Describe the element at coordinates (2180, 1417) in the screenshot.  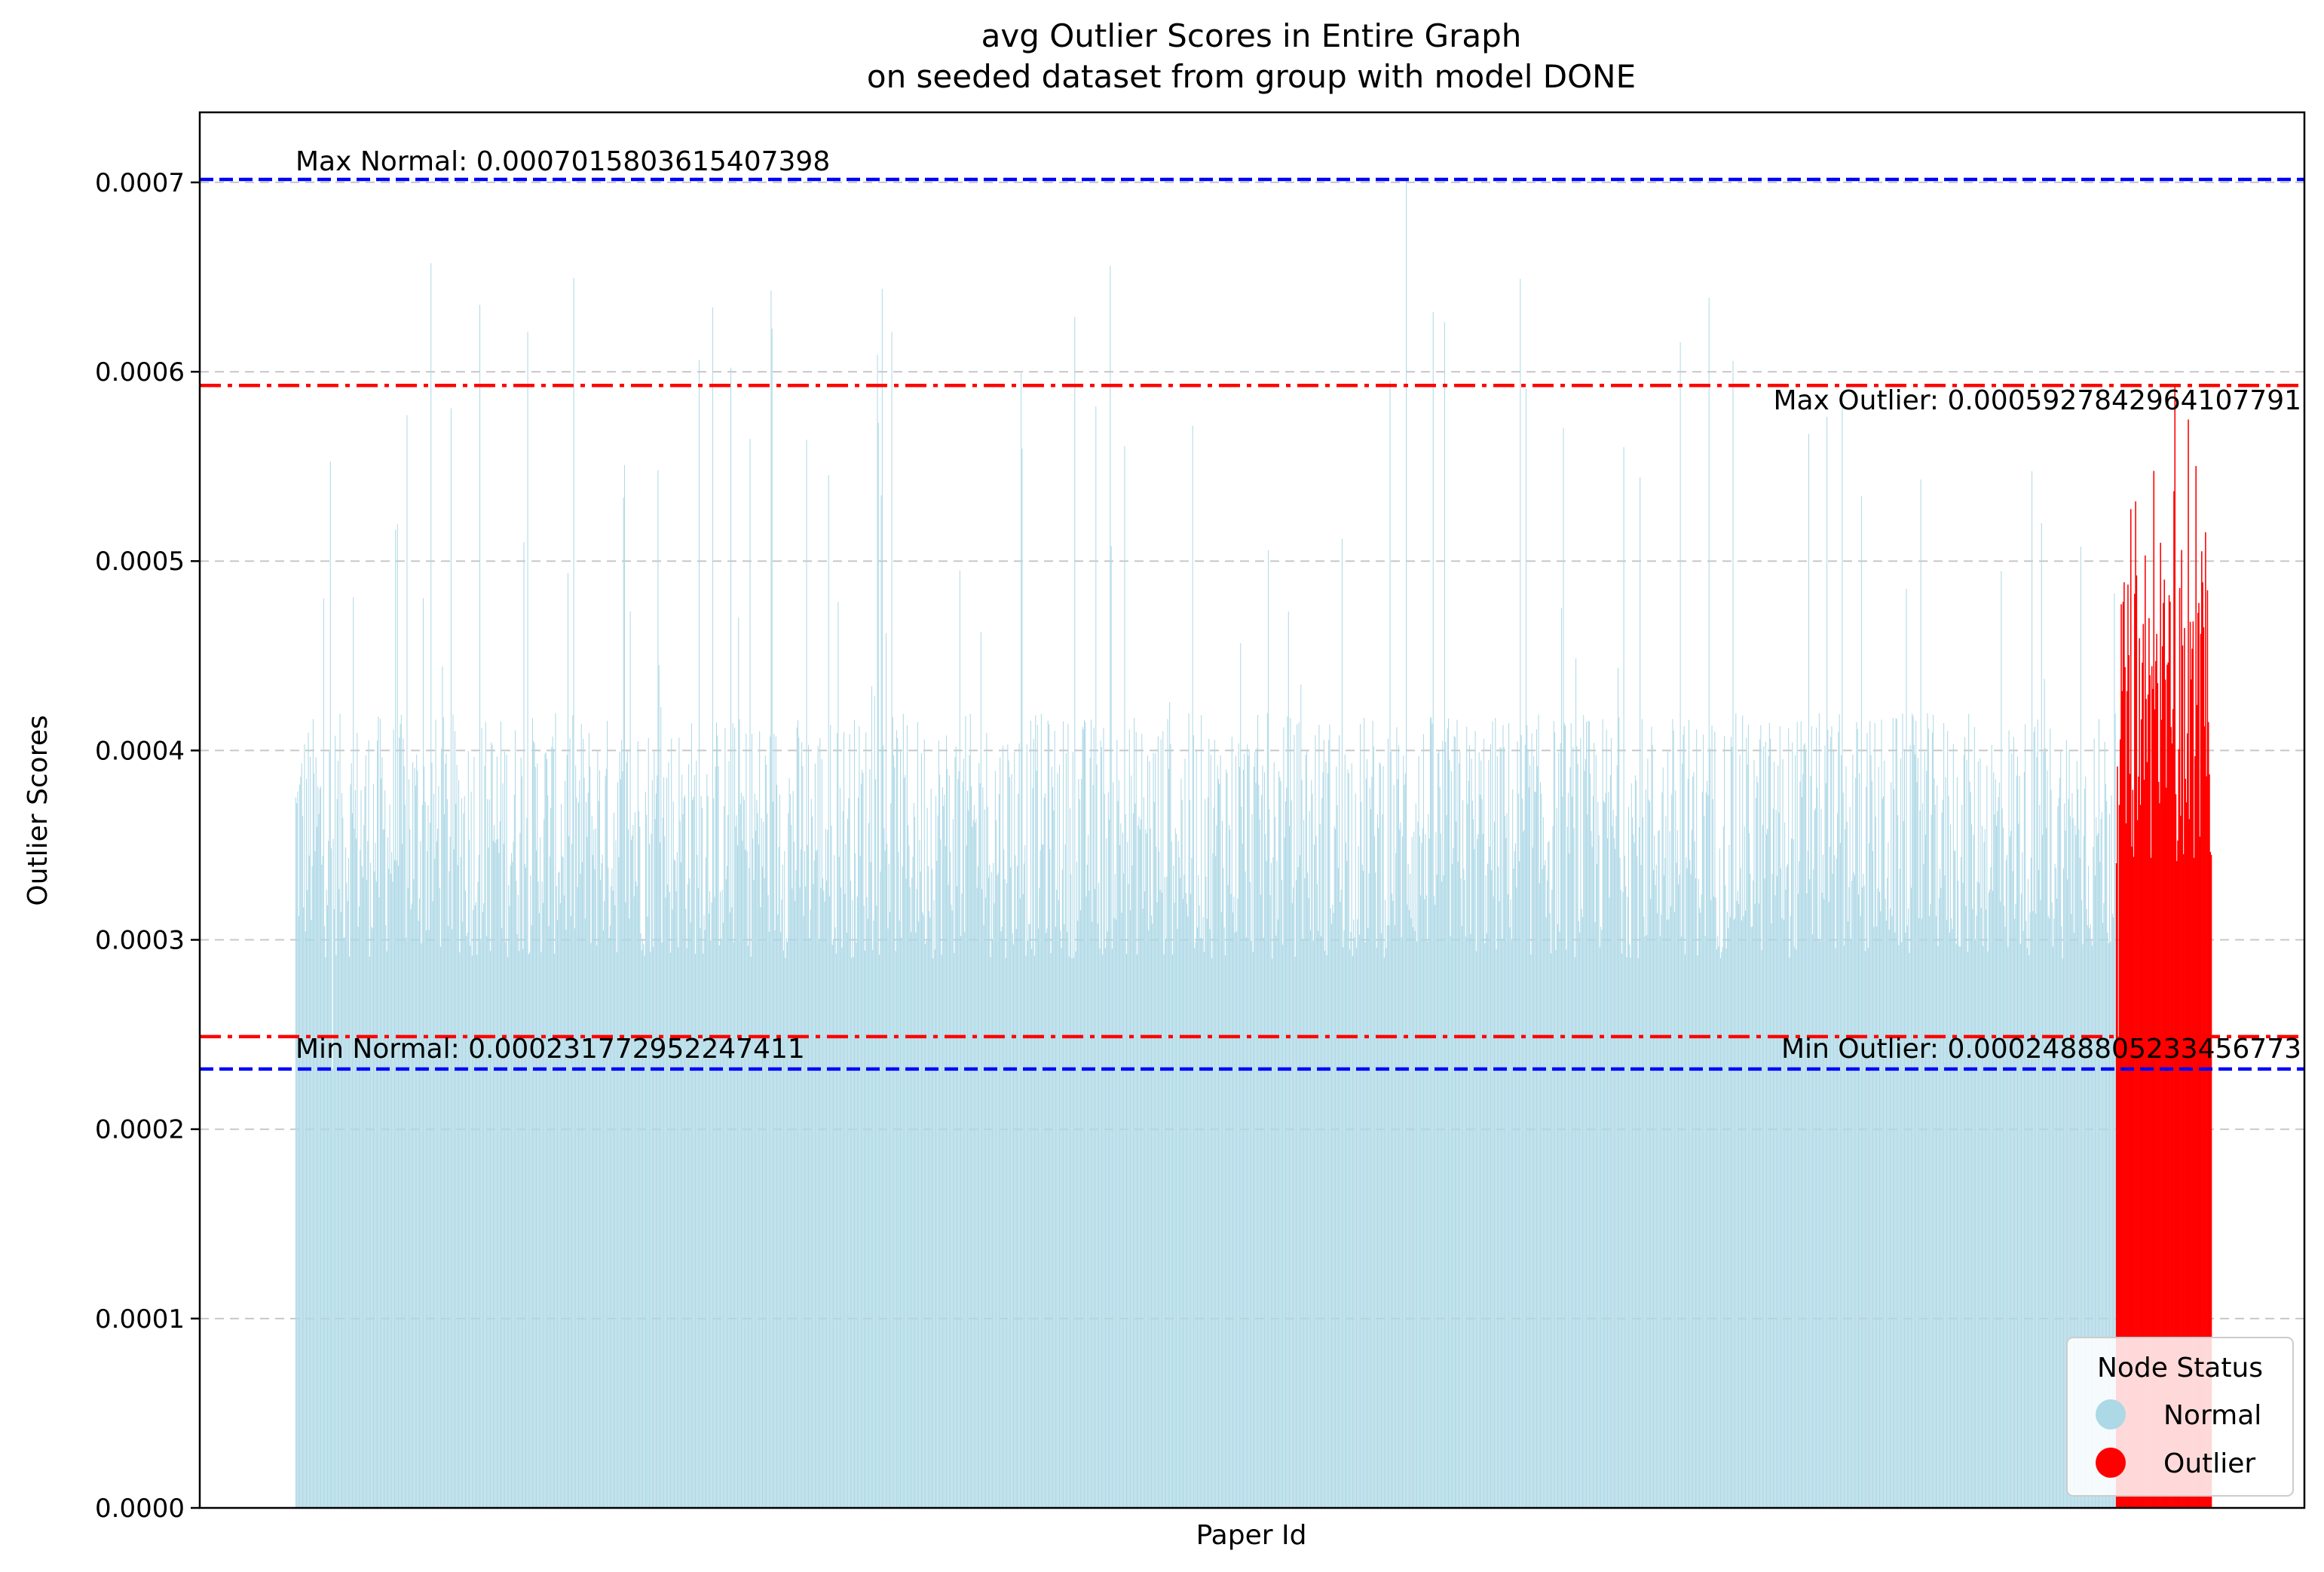
I see `legend: Node Status Normal Outlier` at that location.